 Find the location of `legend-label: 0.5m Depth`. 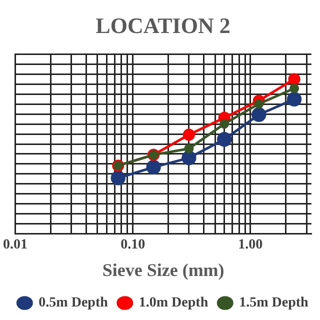

legend-label: 0.5m Depth is located at coordinates (73, 303).